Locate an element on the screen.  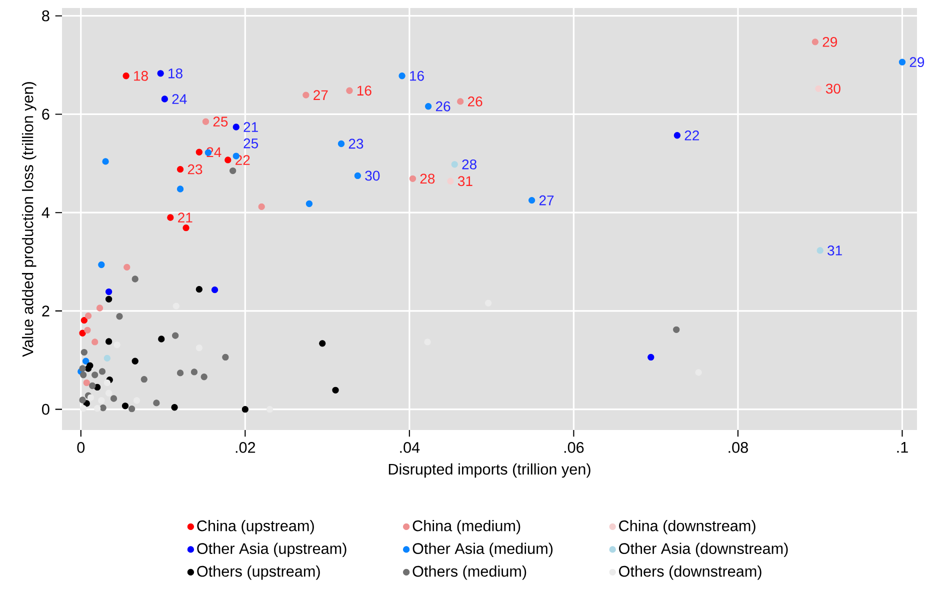
y-tick-label: 4 is located at coordinates (46, 212).